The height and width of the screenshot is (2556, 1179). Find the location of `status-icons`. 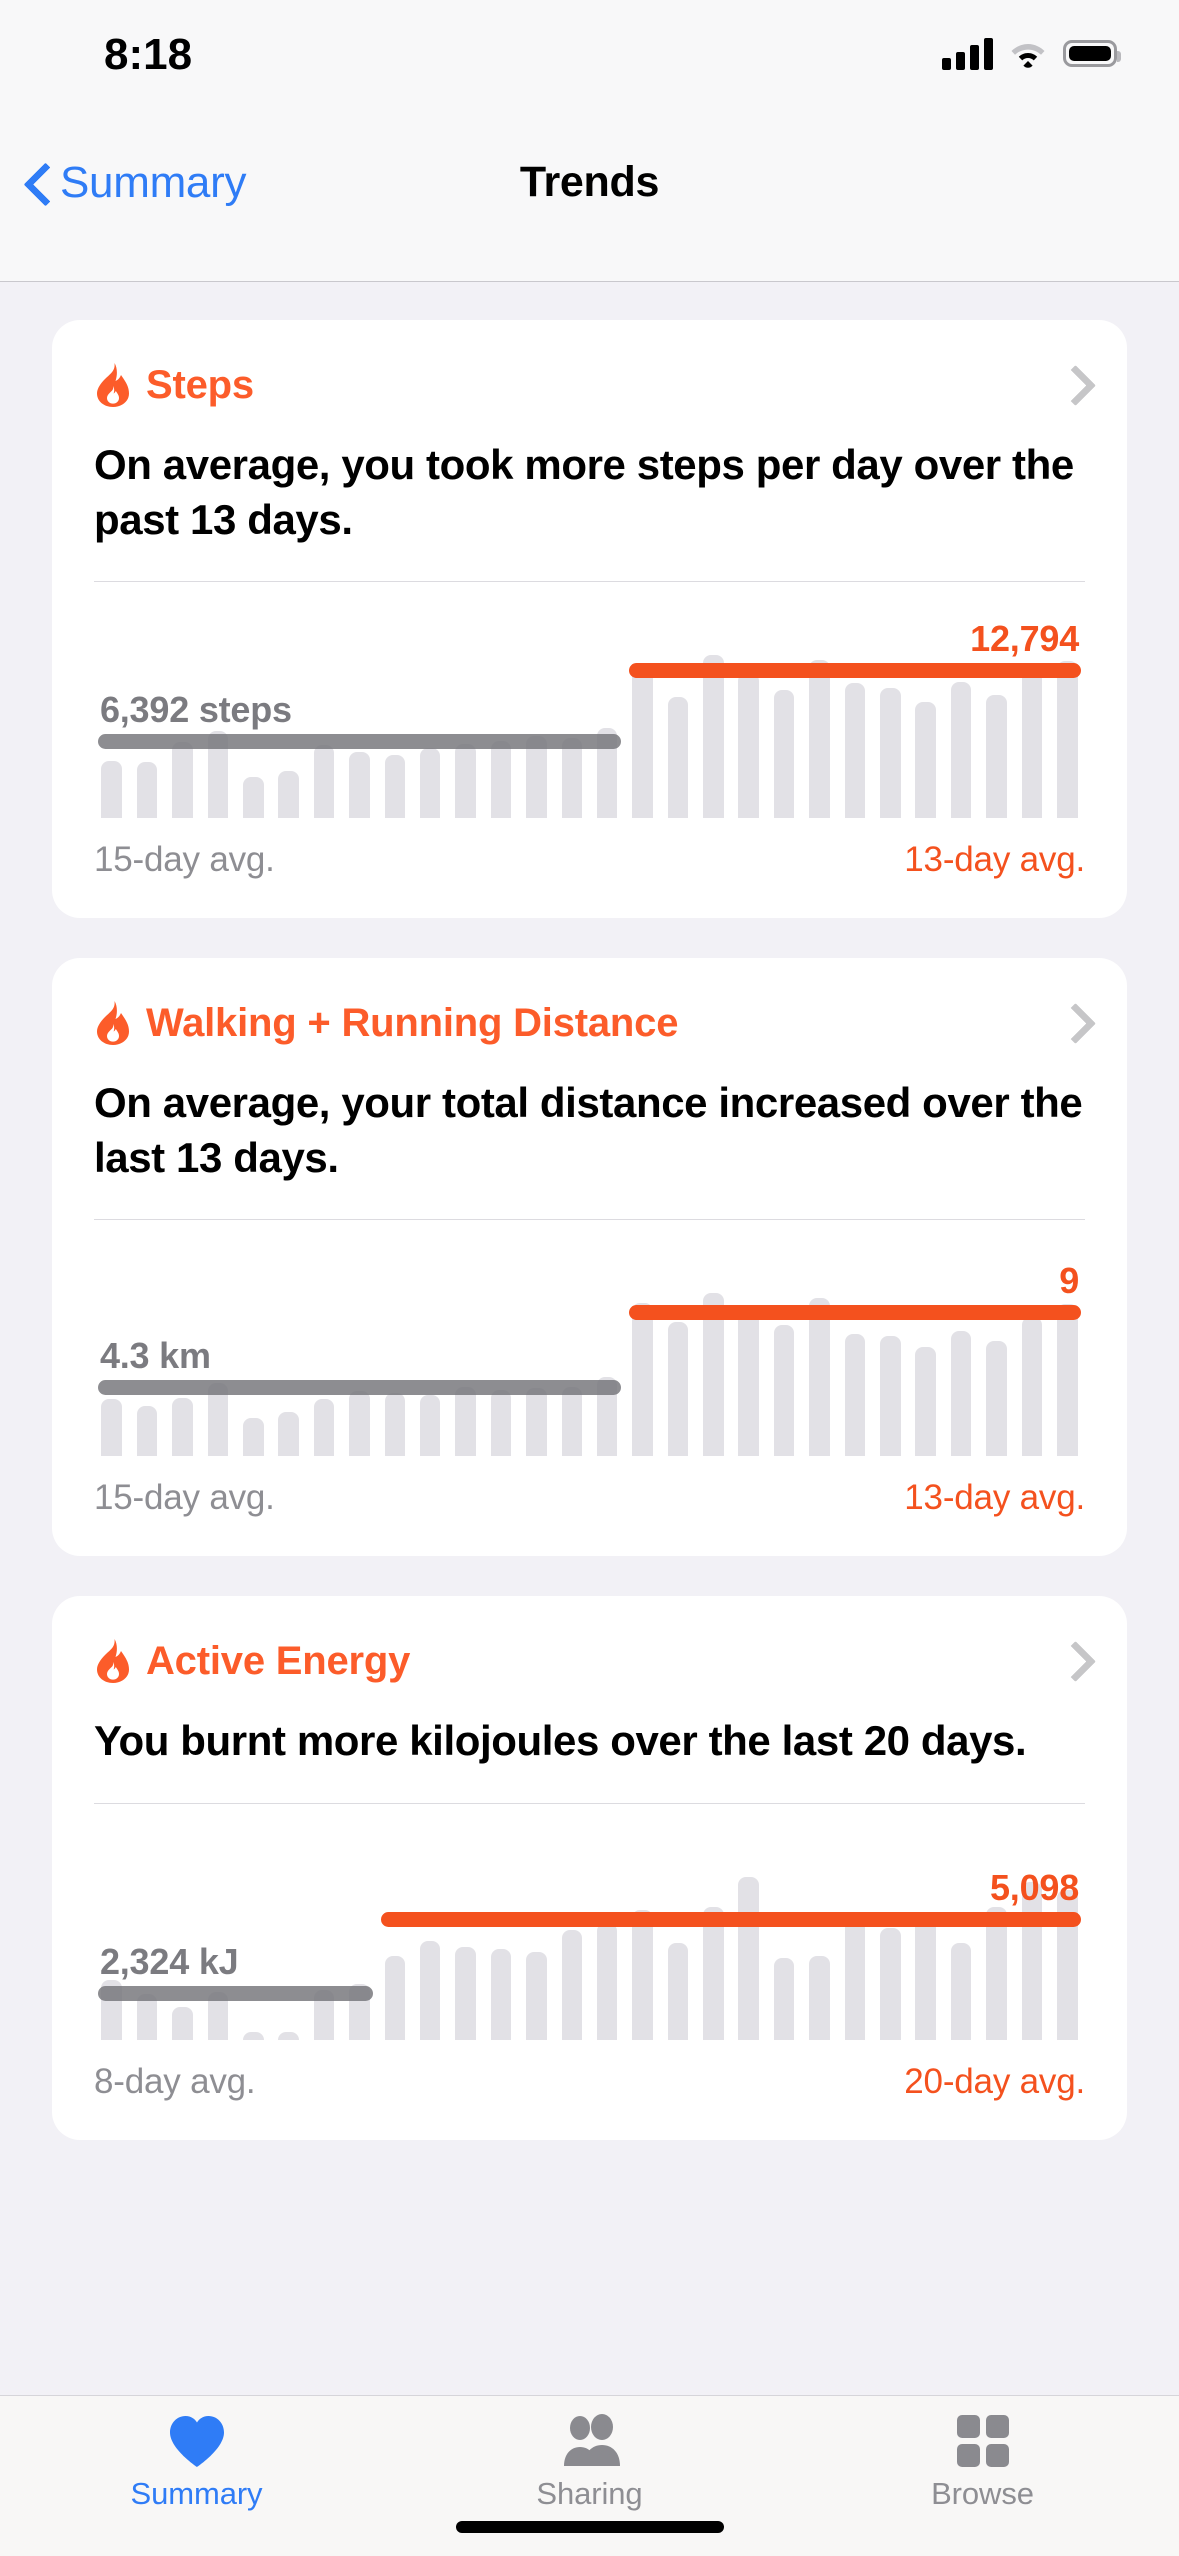

status-icons is located at coordinates (1031, 53).